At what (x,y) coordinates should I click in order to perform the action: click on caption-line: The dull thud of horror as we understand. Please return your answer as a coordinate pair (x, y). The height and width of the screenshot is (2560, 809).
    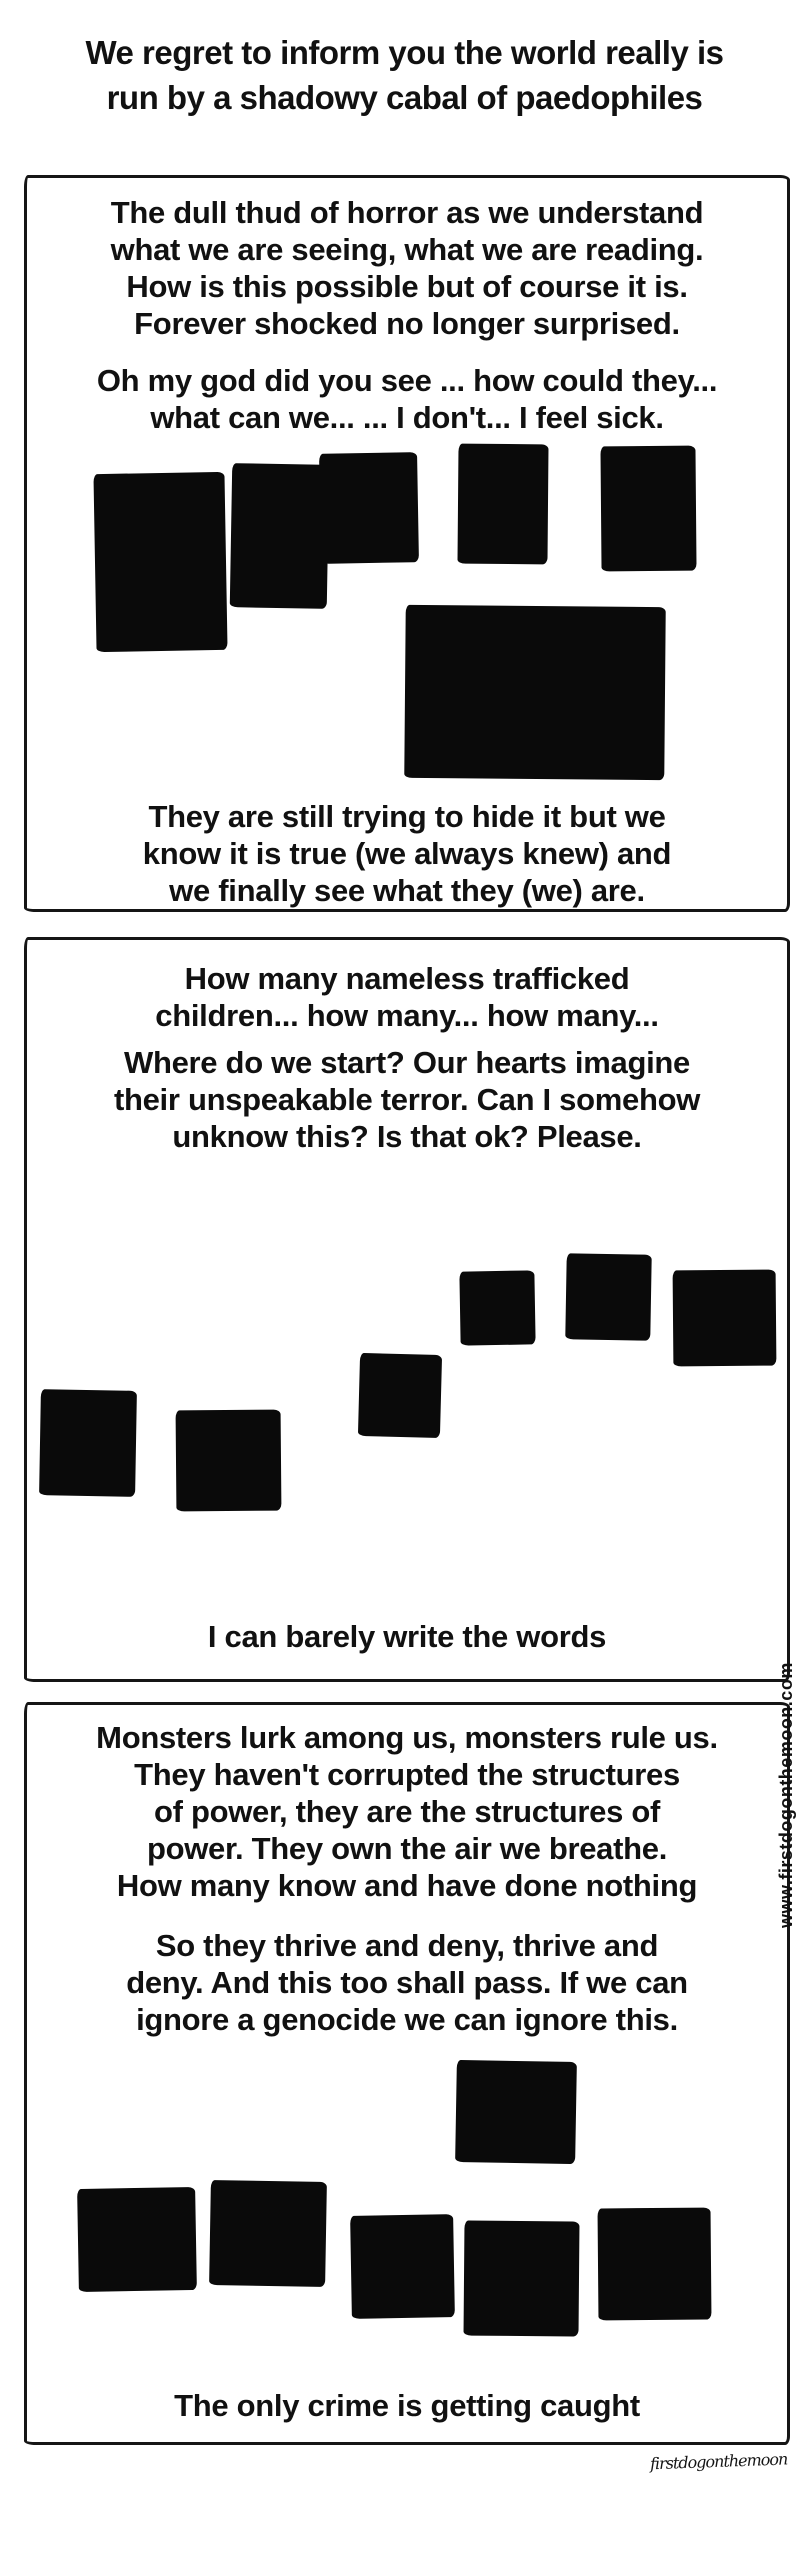
    Looking at the image, I should click on (407, 212).